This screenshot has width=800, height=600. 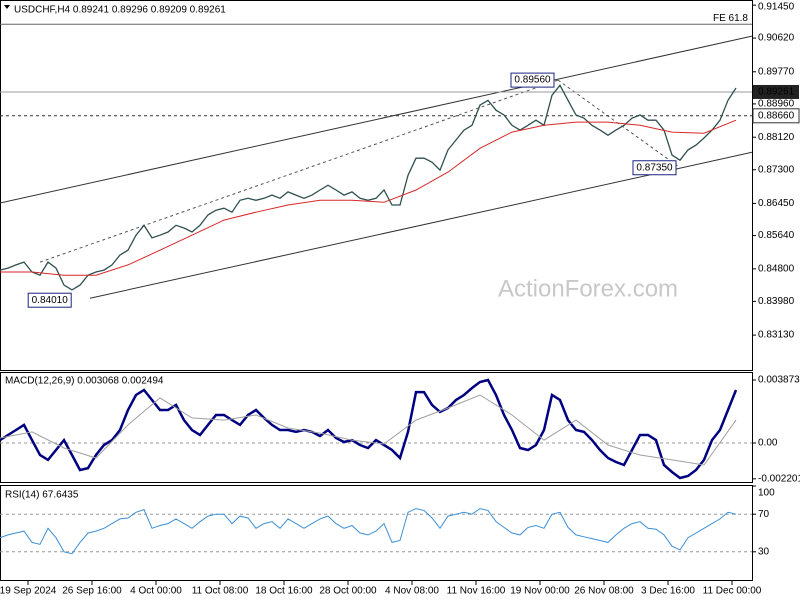 I want to click on y-tick-label: 0.83980, so click(x=776, y=301).